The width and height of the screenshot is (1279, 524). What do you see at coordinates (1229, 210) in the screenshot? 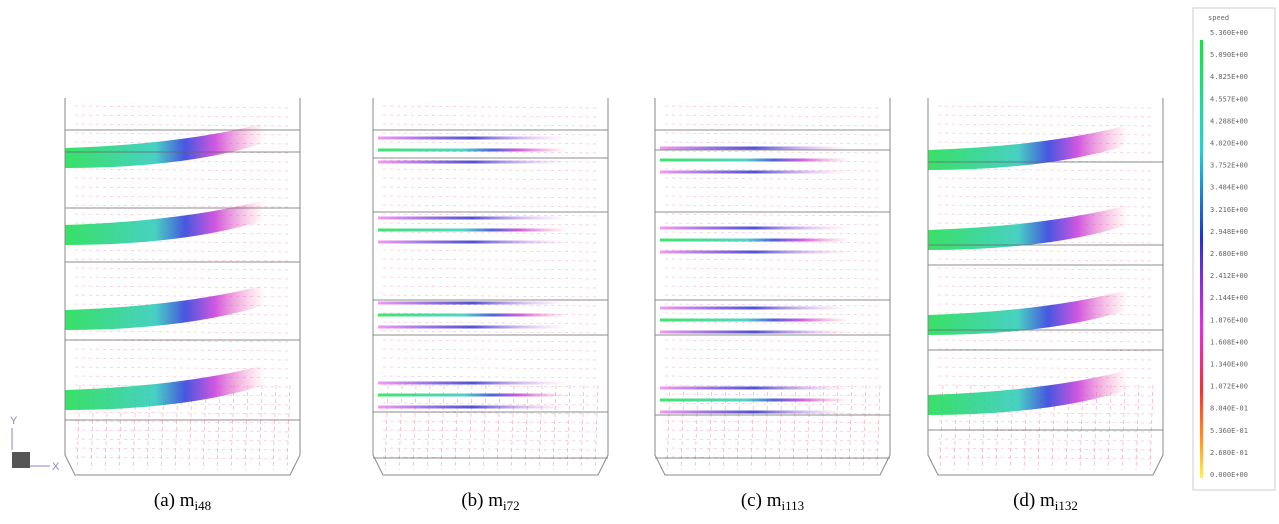
I see `legend-label: 3.216E+00` at bounding box center [1229, 210].